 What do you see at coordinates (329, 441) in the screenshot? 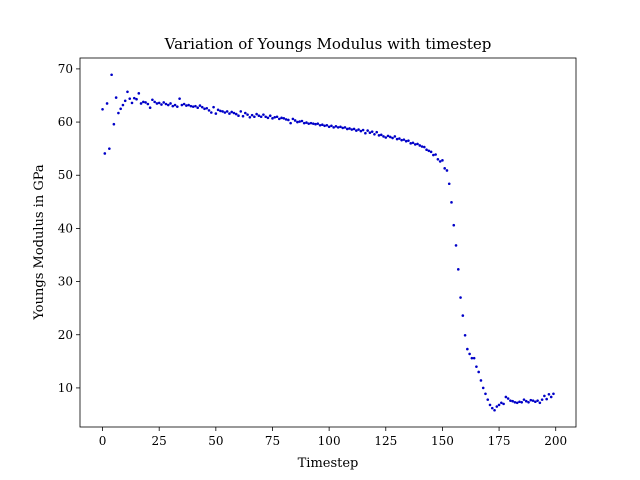
I see `x-tick-label: 100` at bounding box center [329, 441].